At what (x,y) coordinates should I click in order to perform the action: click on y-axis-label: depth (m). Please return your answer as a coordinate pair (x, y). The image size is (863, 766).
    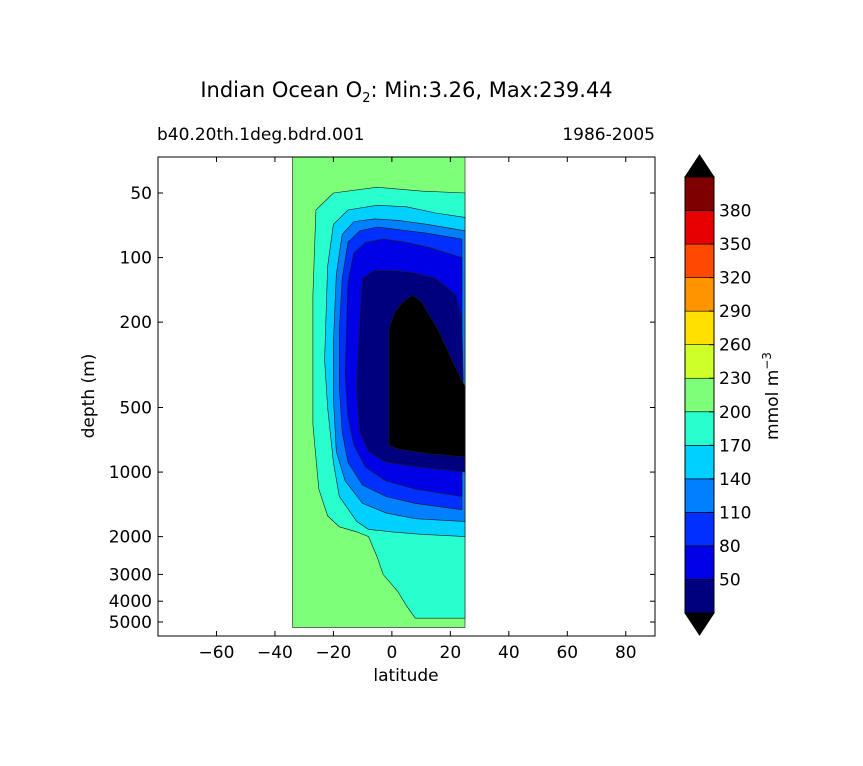
    Looking at the image, I should click on (89, 396).